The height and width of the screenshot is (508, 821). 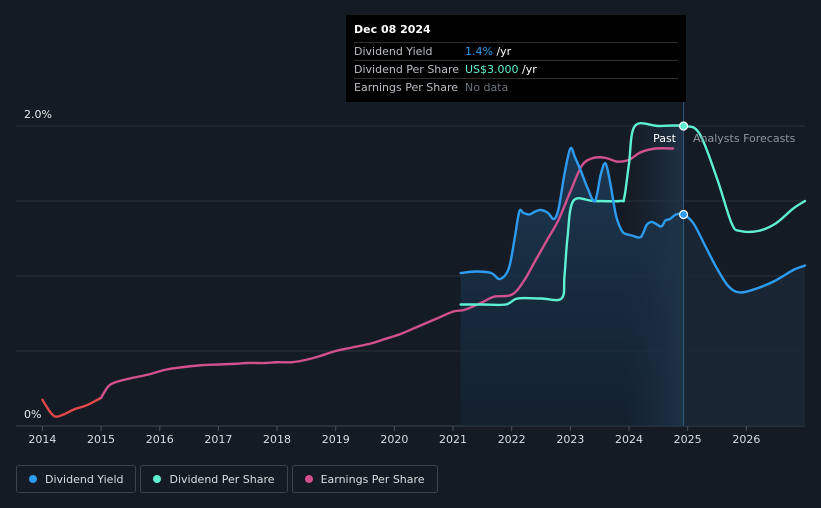 What do you see at coordinates (101, 439) in the screenshot?
I see `x-tick-label: 2015` at bounding box center [101, 439].